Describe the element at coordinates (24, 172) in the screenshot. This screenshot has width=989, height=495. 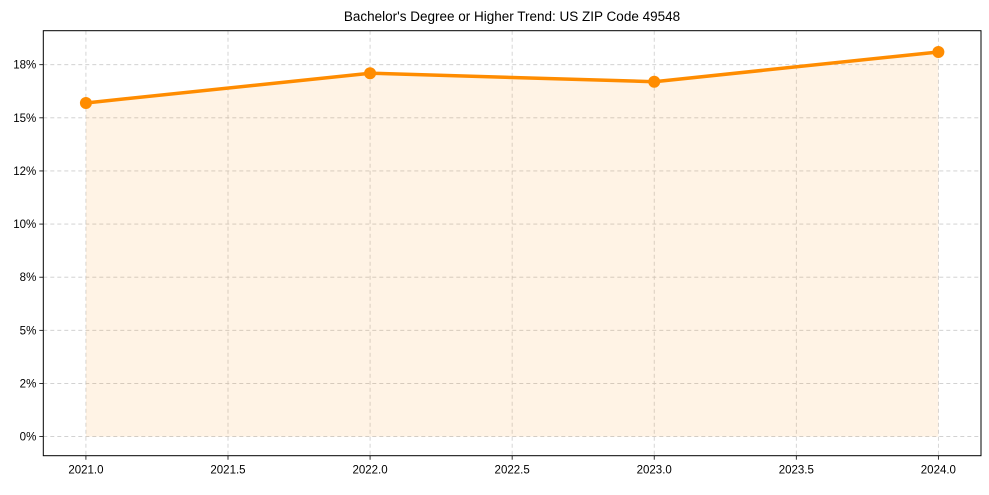
I see `y-tick-label: 12%` at that location.